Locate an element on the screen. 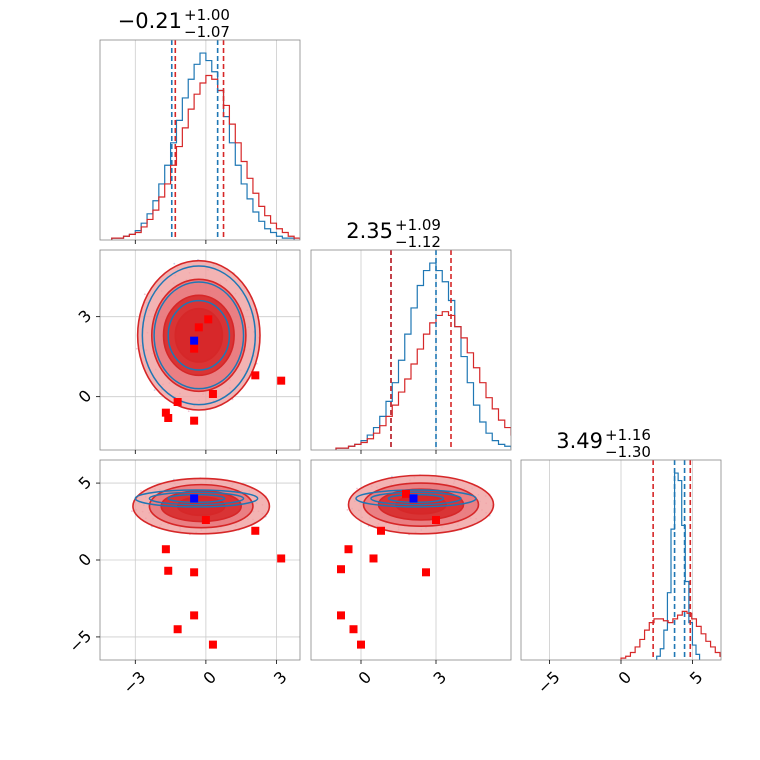 The width and height of the screenshot is (760, 760). param-3-vs-param-1: −3 0 3 −5 0 5 is located at coordinates (183, 578).